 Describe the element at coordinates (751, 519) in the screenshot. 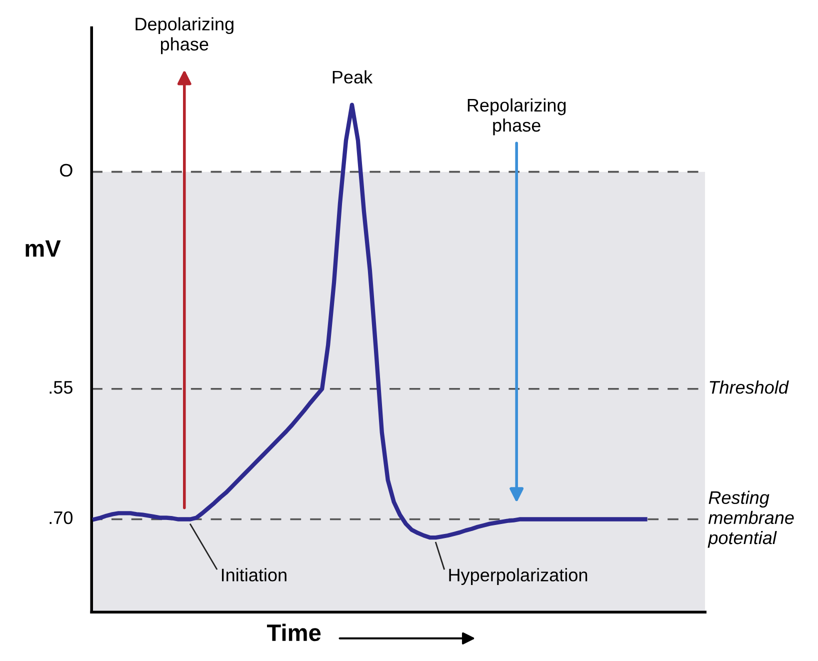

I see `ref-line-label: Resting membrane potential` at that location.